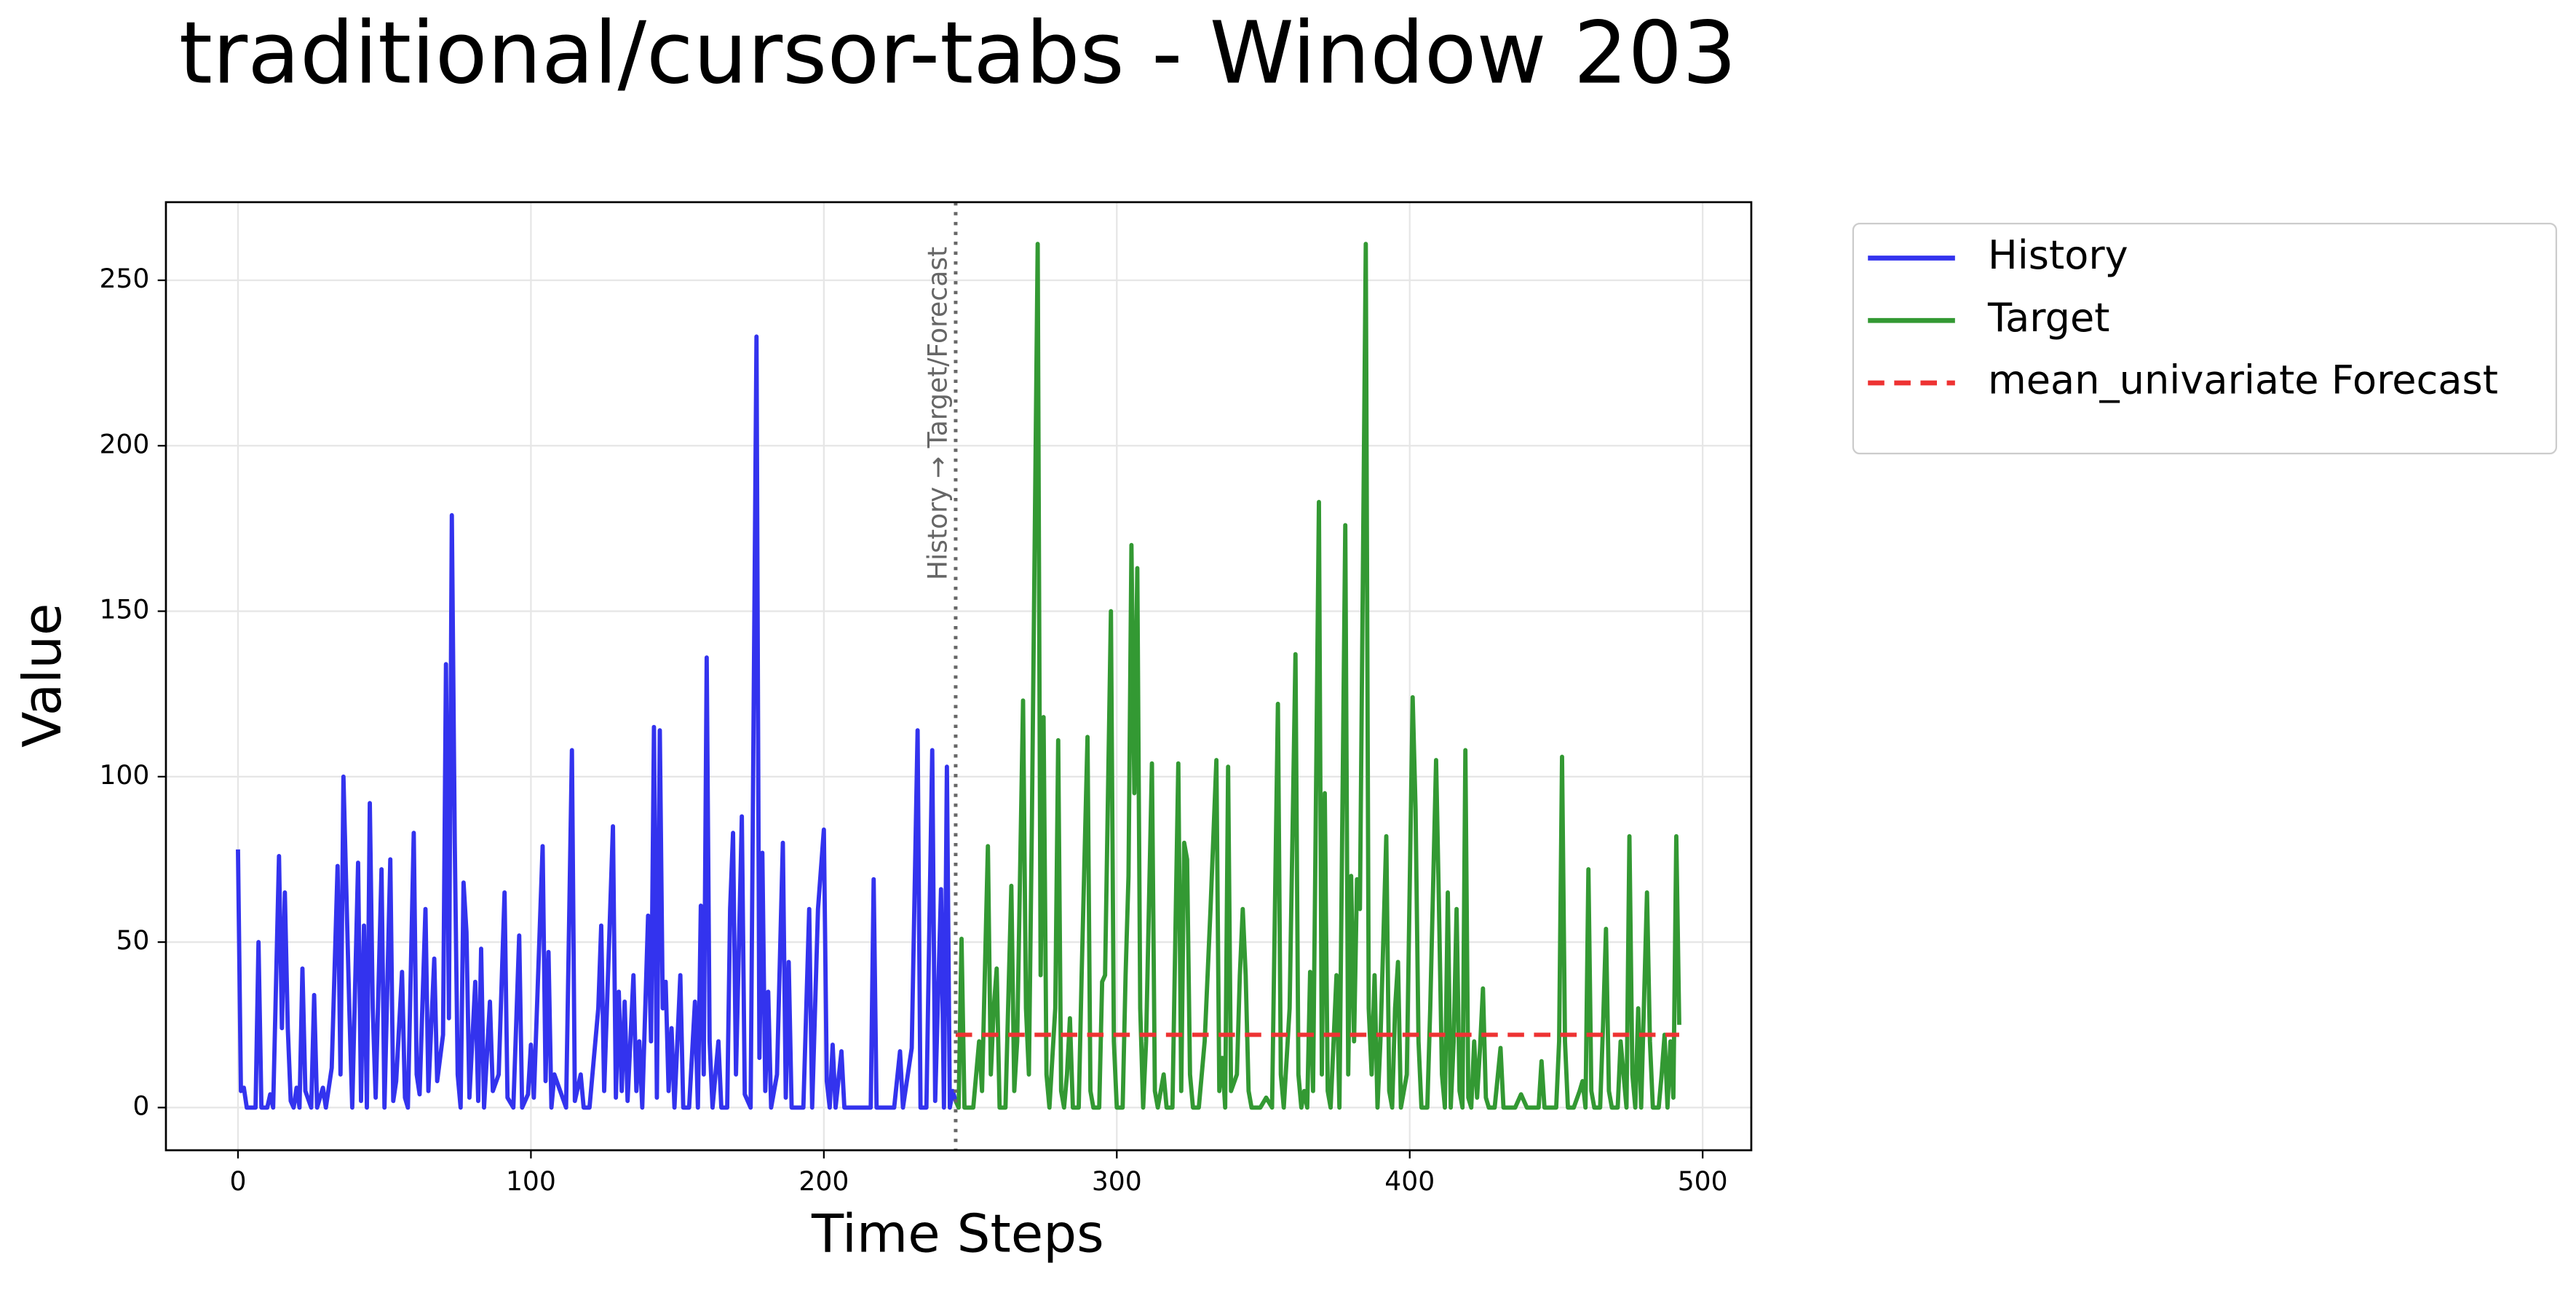  I want to click on legend-label: History, so click(2058, 255).